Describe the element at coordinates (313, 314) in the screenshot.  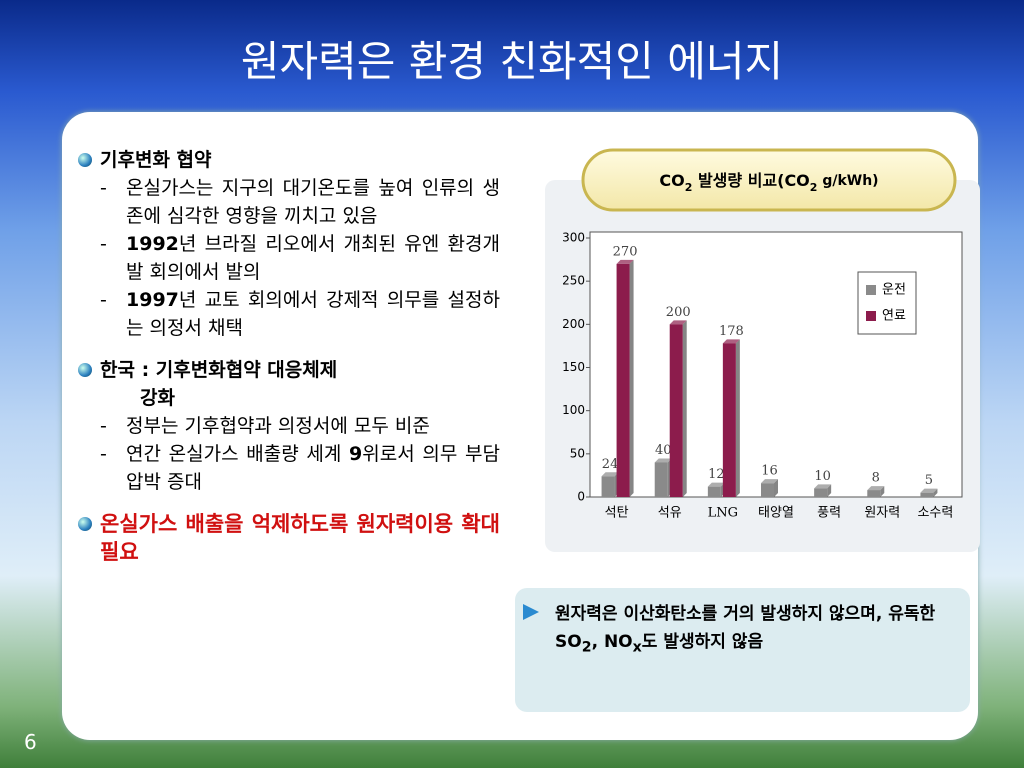
I see `sub-text: 년 교토 회의에서 강제적 의무를 설정하는 의정서 채택` at that location.